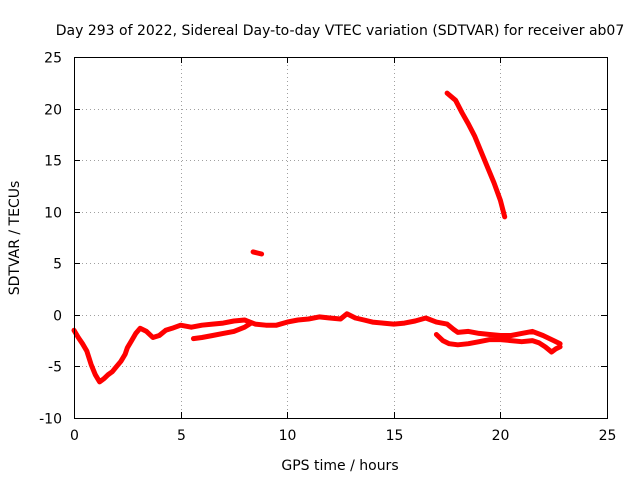  What do you see at coordinates (55, 368) in the screenshot?
I see `y-tick-label: -5` at bounding box center [55, 368].